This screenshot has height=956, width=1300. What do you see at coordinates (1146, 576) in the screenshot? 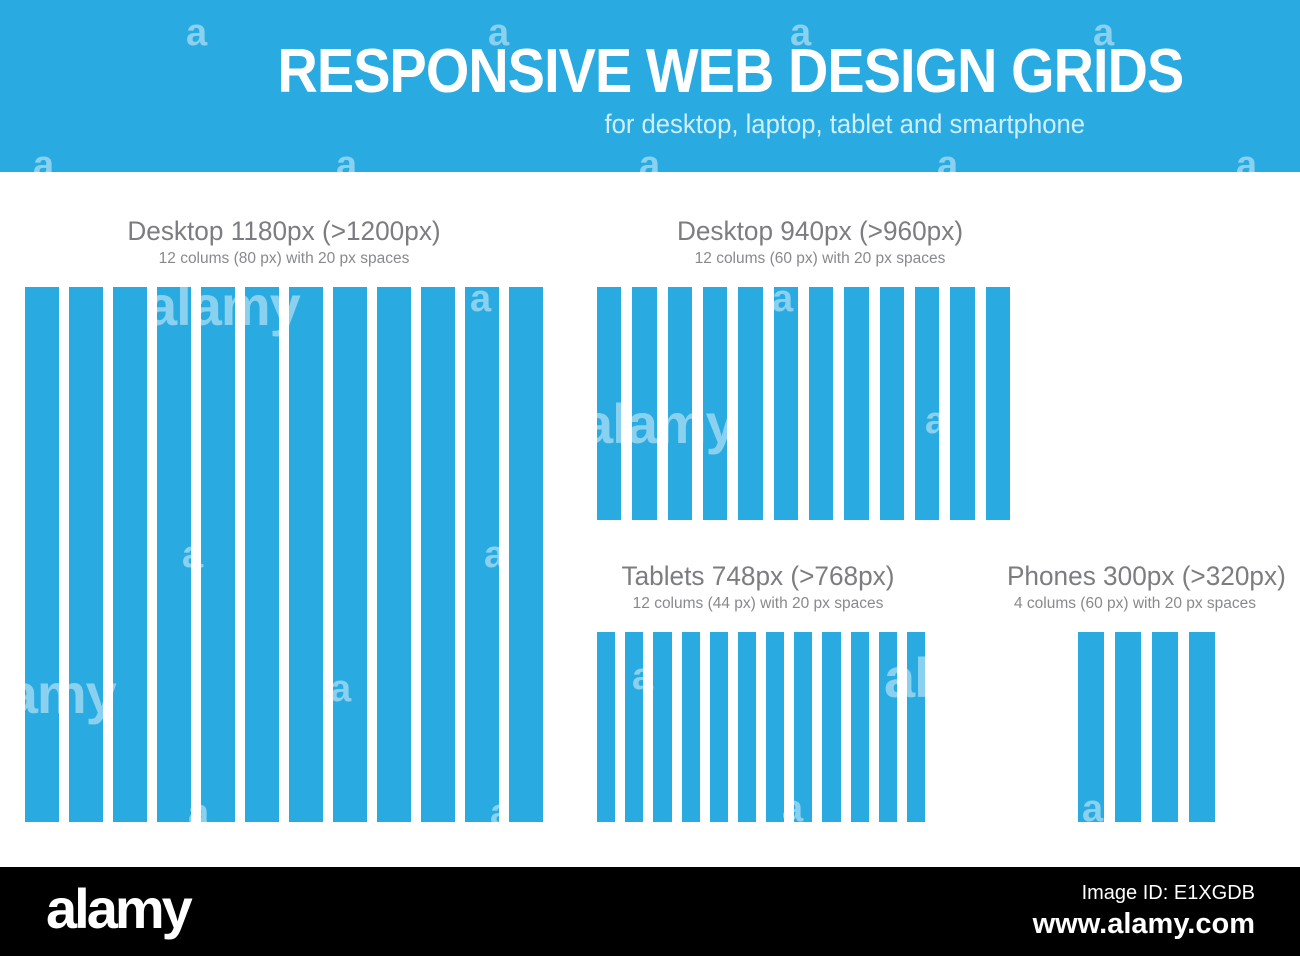
I see `section-title: Phones 300px (>320px)` at bounding box center [1146, 576].